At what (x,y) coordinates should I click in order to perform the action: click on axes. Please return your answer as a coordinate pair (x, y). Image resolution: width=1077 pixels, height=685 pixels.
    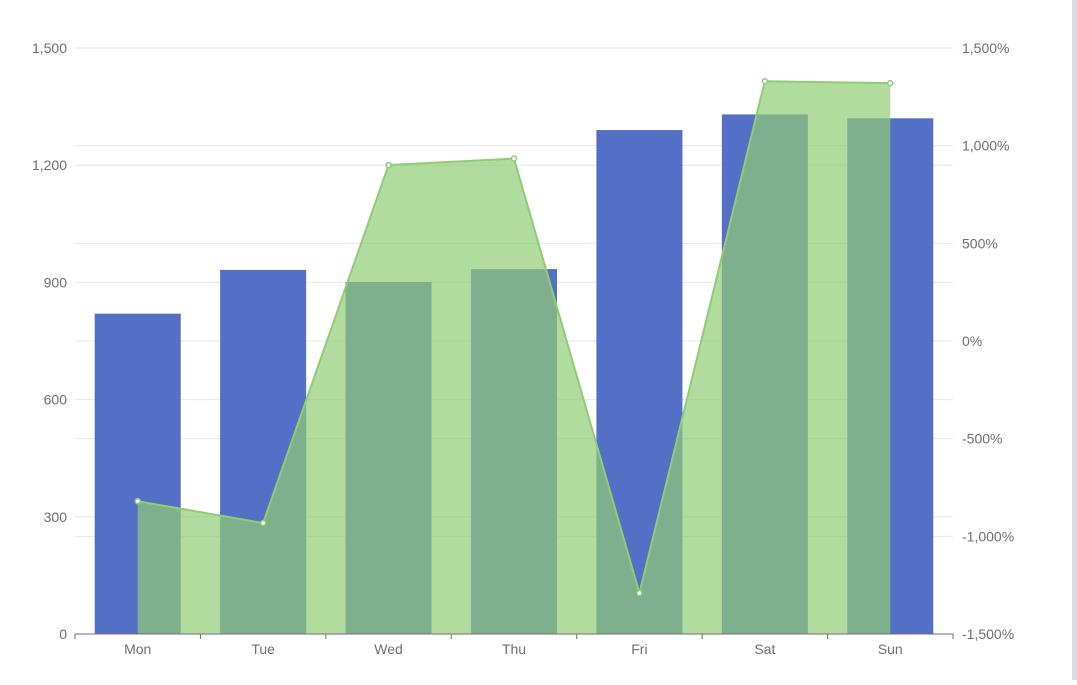
    Looking at the image, I should click on (514, 636).